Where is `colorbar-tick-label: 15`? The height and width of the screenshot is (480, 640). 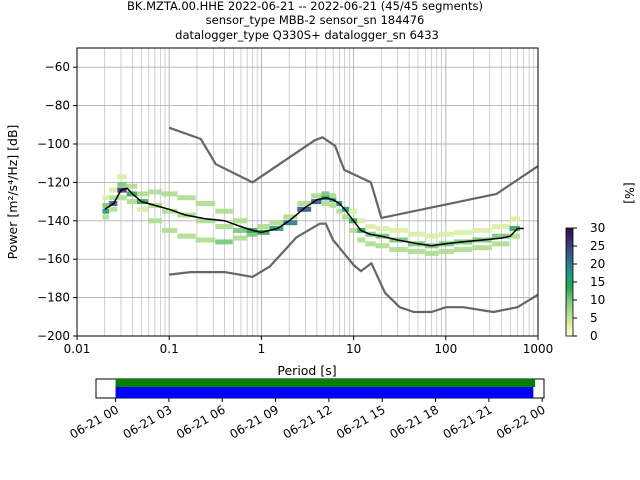 colorbar-tick-label: 15 is located at coordinates (597, 282).